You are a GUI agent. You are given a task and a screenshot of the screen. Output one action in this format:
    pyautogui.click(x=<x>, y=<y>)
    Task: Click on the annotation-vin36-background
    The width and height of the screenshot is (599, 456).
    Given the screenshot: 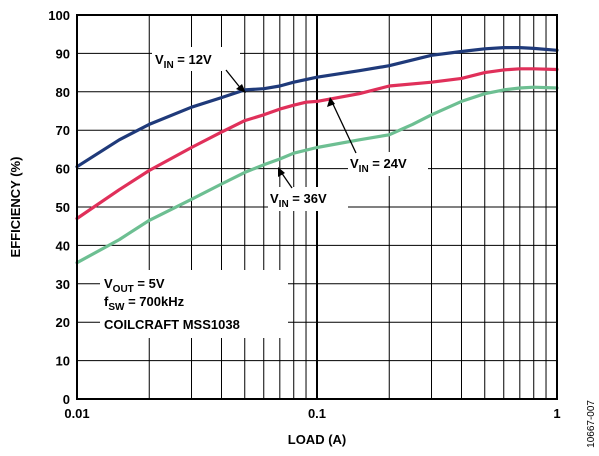 What is the action you would take?
    pyautogui.click(x=308, y=199)
    